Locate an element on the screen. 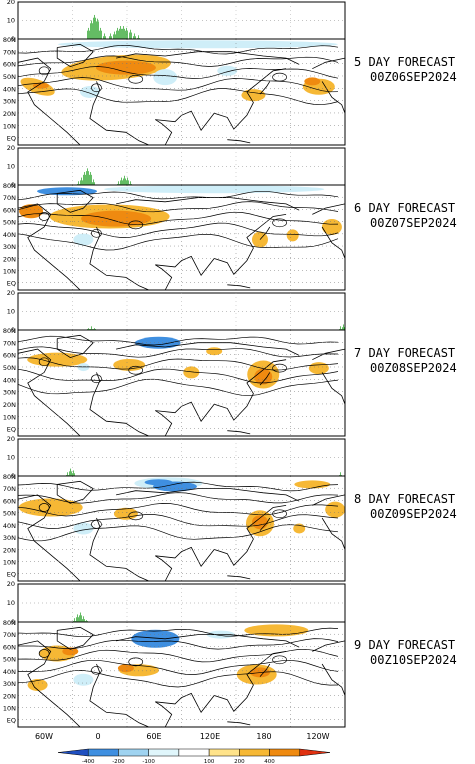 This screenshot has width=475, height=764. longitude-label: 180 is located at coordinates (263, 736).